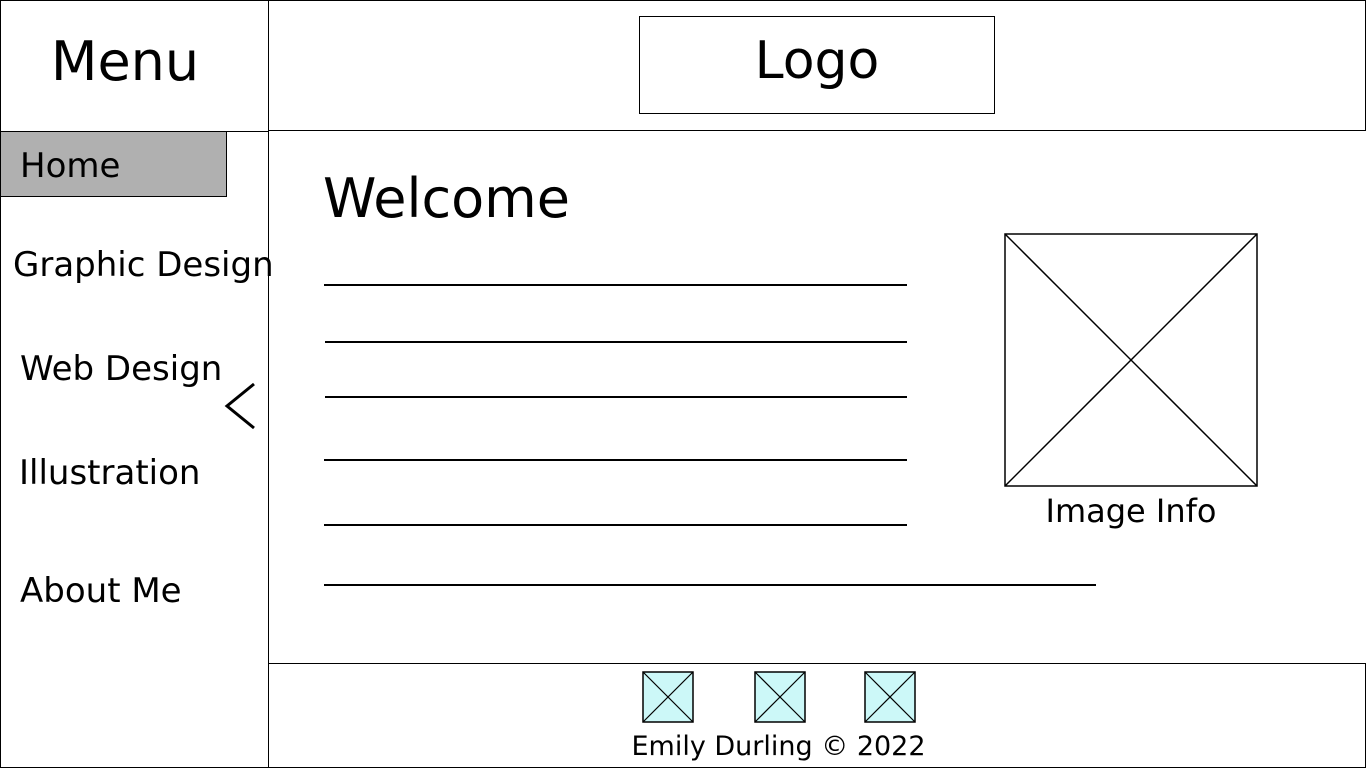 The width and height of the screenshot is (1366, 768). What do you see at coordinates (817, 65) in the screenshot?
I see `logo: Logo` at bounding box center [817, 65].